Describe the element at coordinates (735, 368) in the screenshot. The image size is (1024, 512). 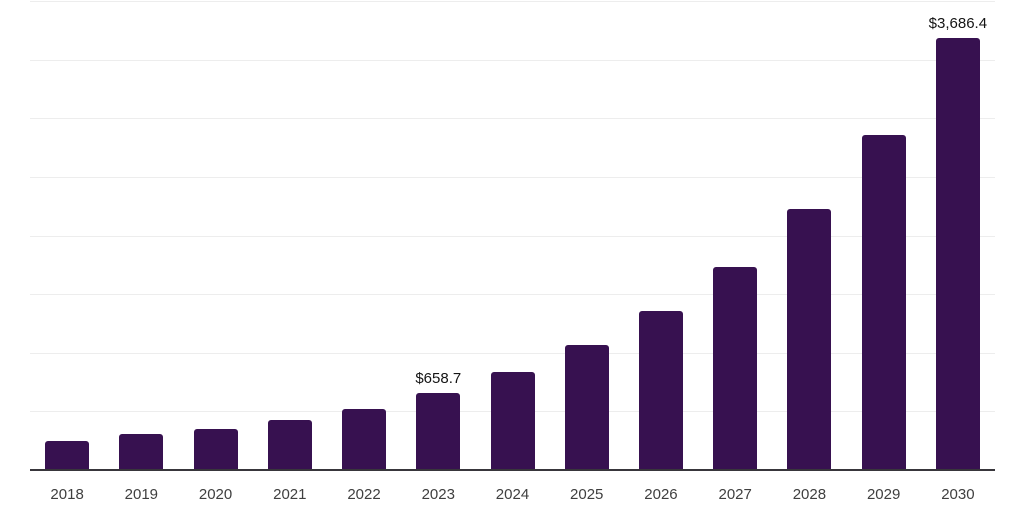
I see `bar-2027` at that location.